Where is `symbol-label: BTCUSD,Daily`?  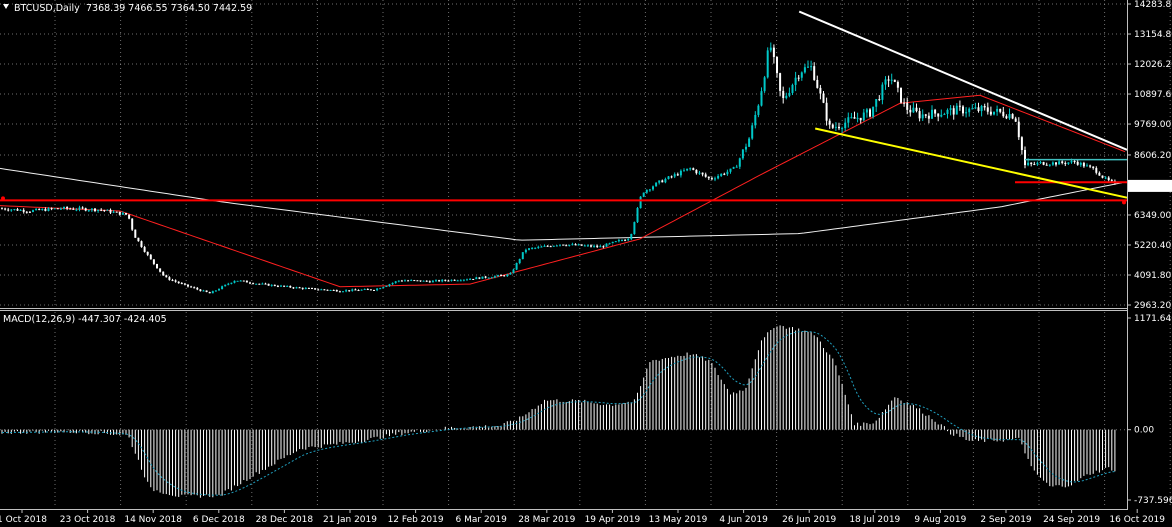 symbol-label: BTCUSD,Daily is located at coordinates (47, 8).